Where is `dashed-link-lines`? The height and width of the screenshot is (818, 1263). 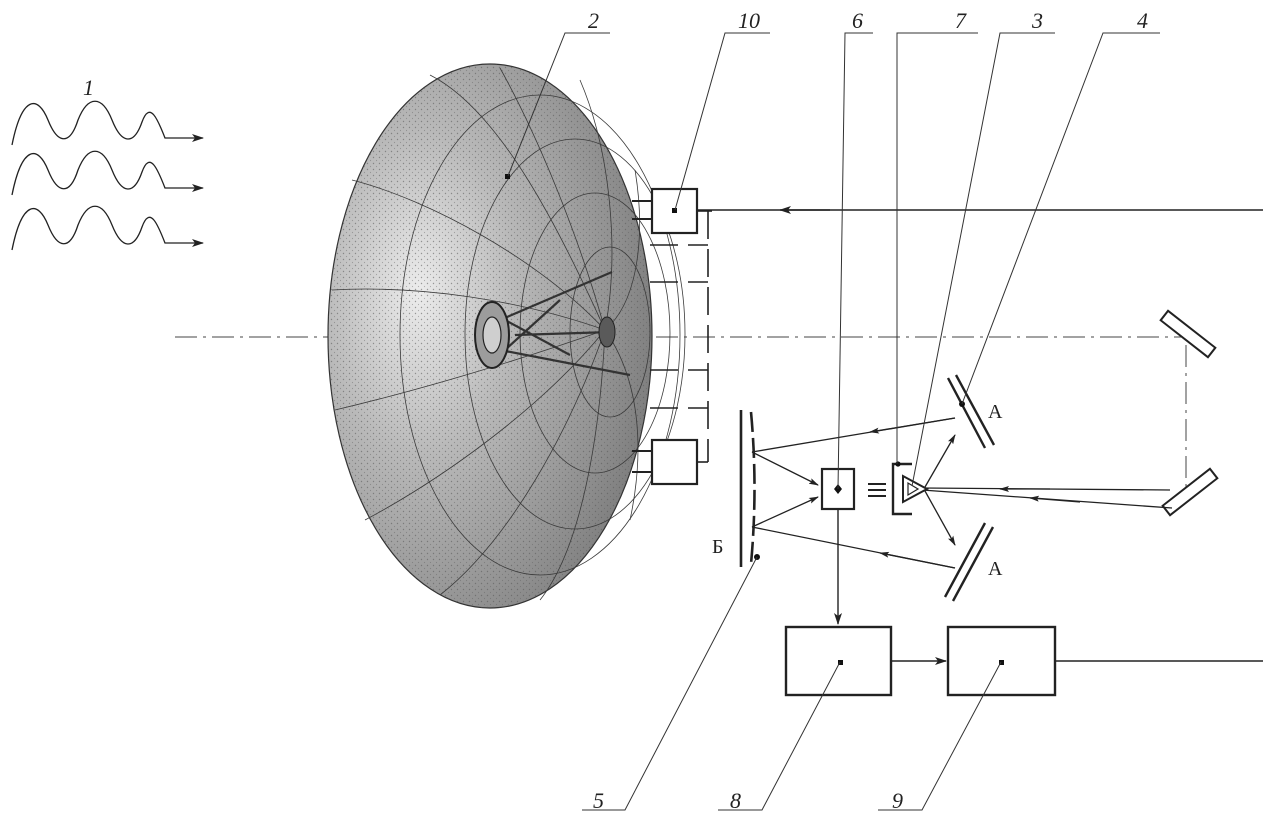 dashed-link-lines is located at coordinates (681, 336).